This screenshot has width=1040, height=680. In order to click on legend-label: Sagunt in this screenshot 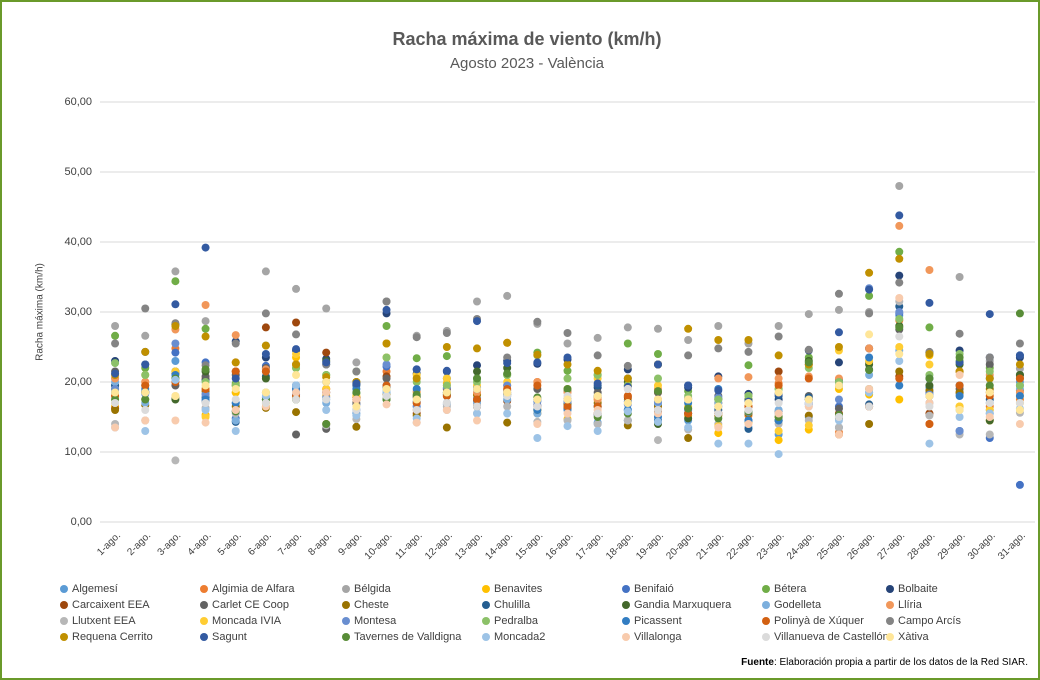, I will do `click(229, 637)`.